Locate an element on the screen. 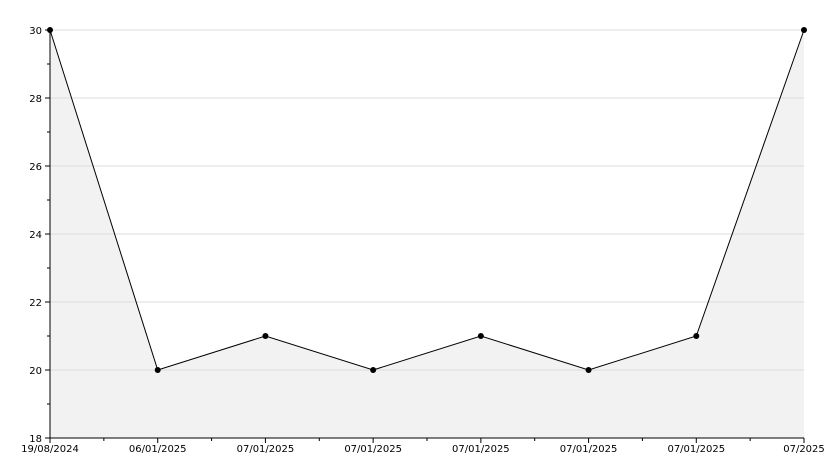  y-tick-label: 20 is located at coordinates (35, 371).